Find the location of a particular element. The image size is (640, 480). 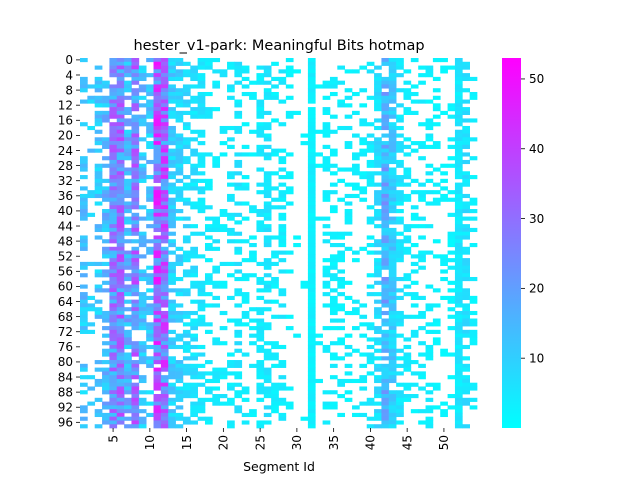

y-tick-label: 0 is located at coordinates (69, 60).